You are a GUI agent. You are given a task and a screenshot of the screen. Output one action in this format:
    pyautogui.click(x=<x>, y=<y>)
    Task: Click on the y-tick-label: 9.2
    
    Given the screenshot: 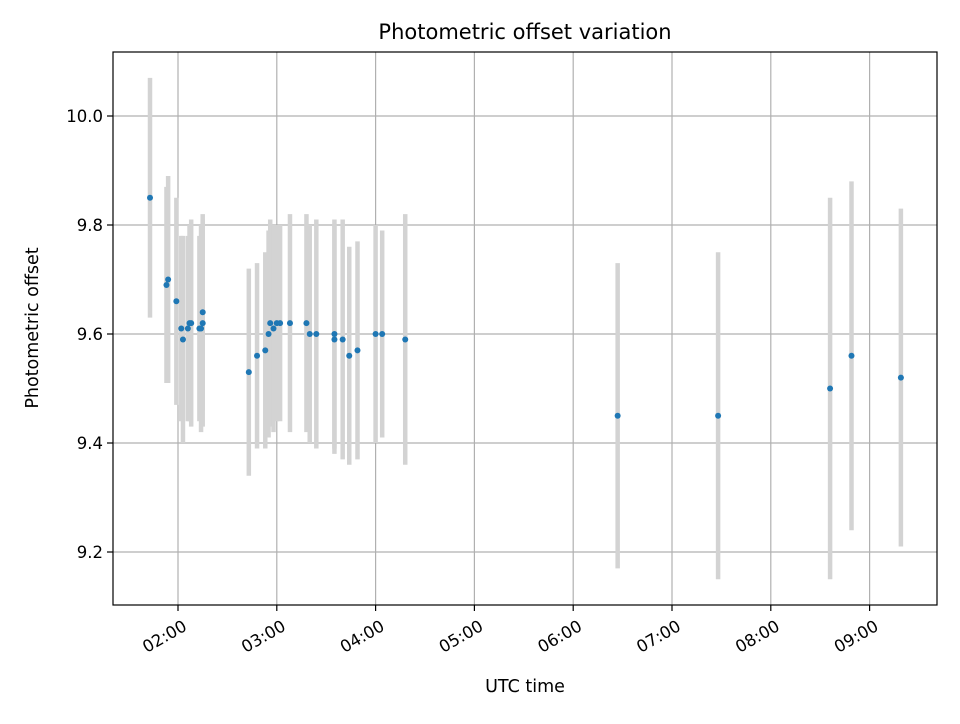 What is the action you would take?
    pyautogui.click(x=90, y=552)
    